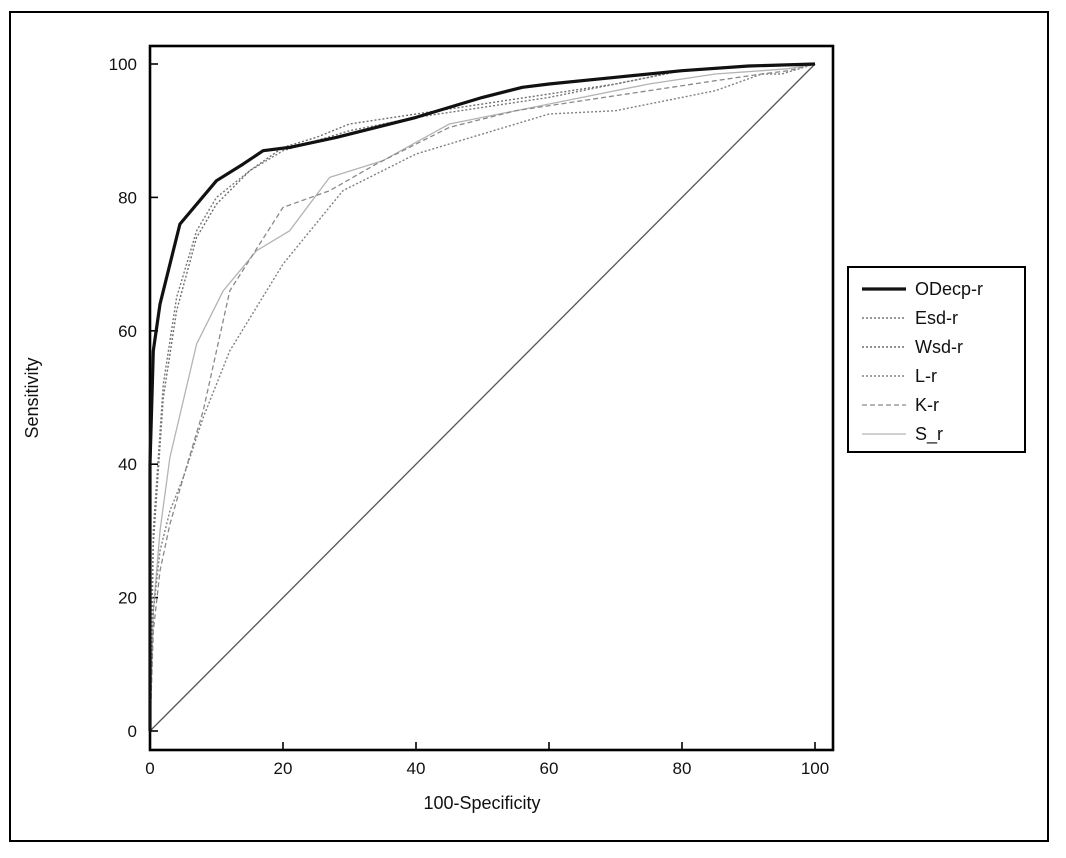 This screenshot has width=1066, height=858. I want to click on legend-box, so click(936, 359).